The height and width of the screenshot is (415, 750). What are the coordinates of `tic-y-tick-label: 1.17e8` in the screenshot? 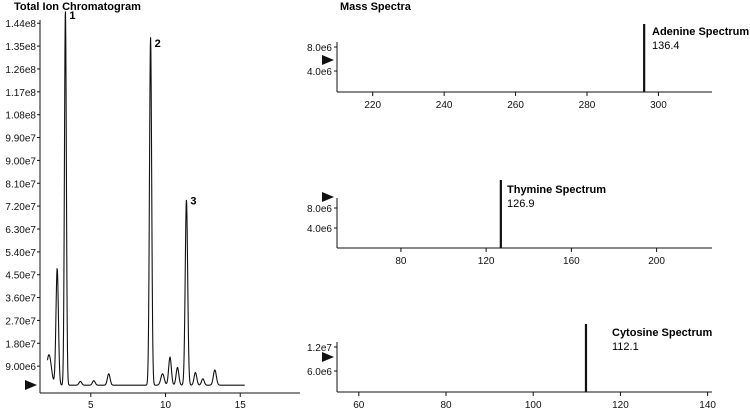 It's located at (20, 93).